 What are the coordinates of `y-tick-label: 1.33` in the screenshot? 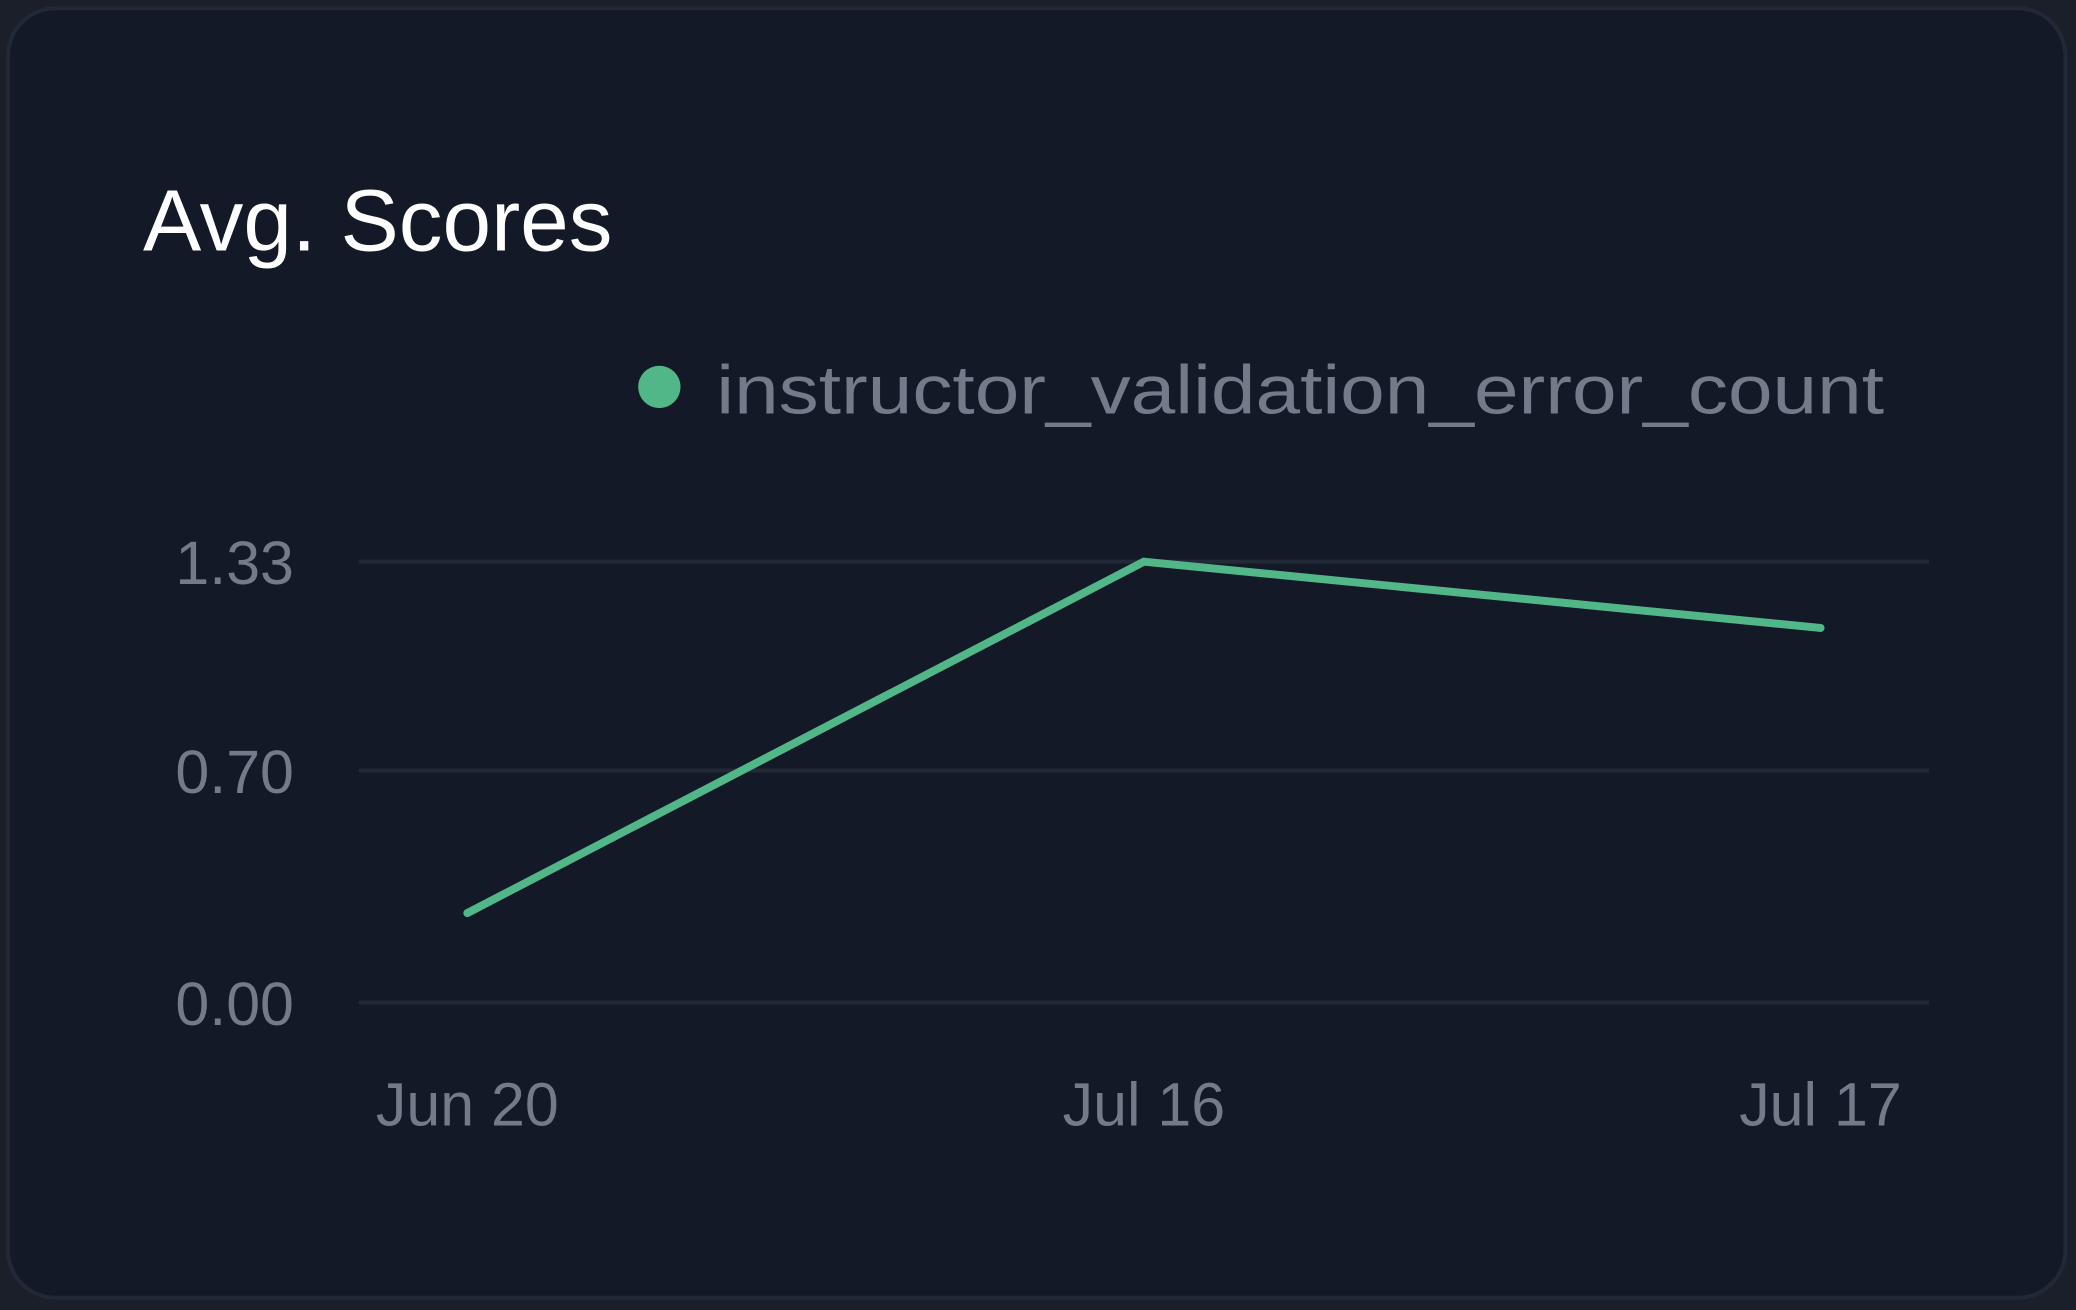 It's located at (234, 563).